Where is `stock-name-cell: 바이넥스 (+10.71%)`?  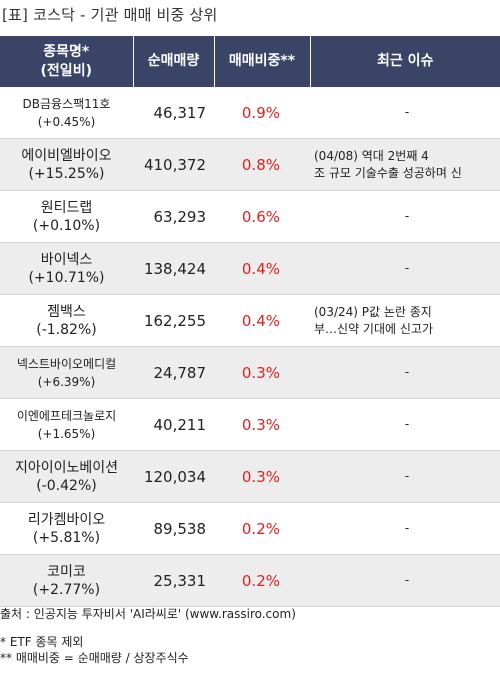
stock-name-cell: 바이넥스 (+10.71%) is located at coordinates (66, 268).